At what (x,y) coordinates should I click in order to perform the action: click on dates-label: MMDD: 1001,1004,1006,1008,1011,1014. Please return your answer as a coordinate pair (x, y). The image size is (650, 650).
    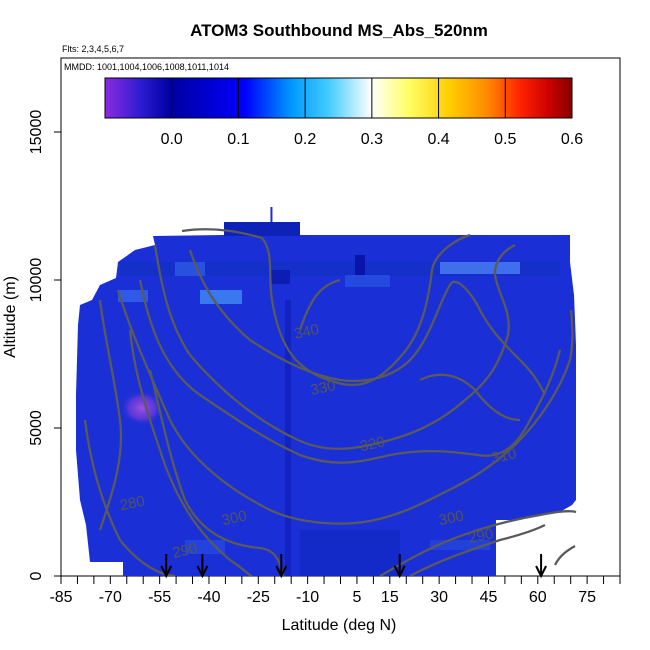
    Looking at the image, I should click on (146, 67).